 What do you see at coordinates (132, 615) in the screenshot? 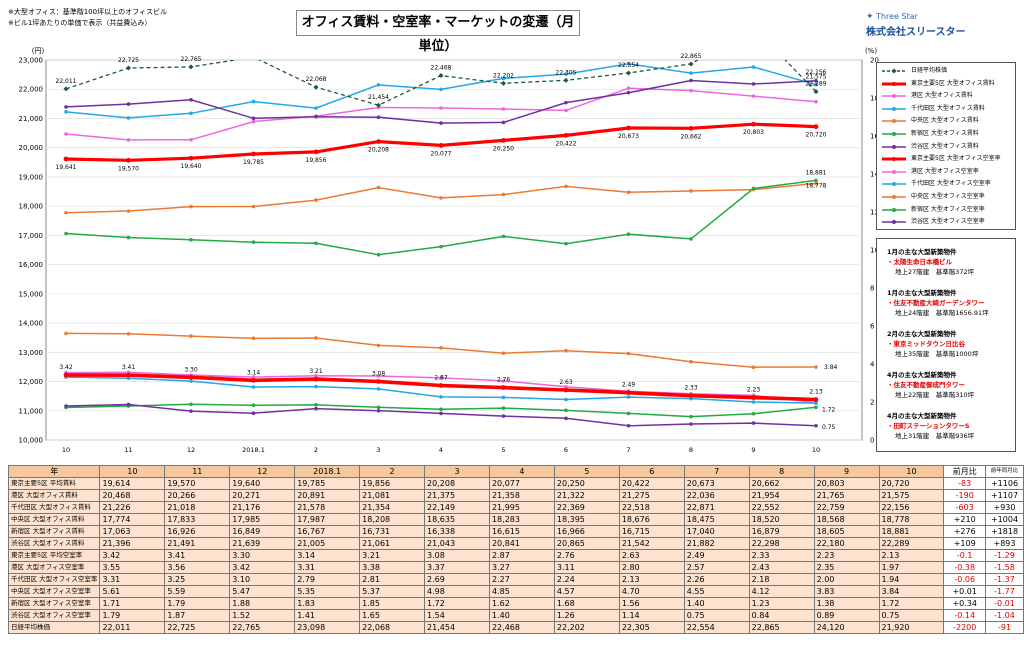
I see `table-cell: 1.79` at bounding box center [132, 615].